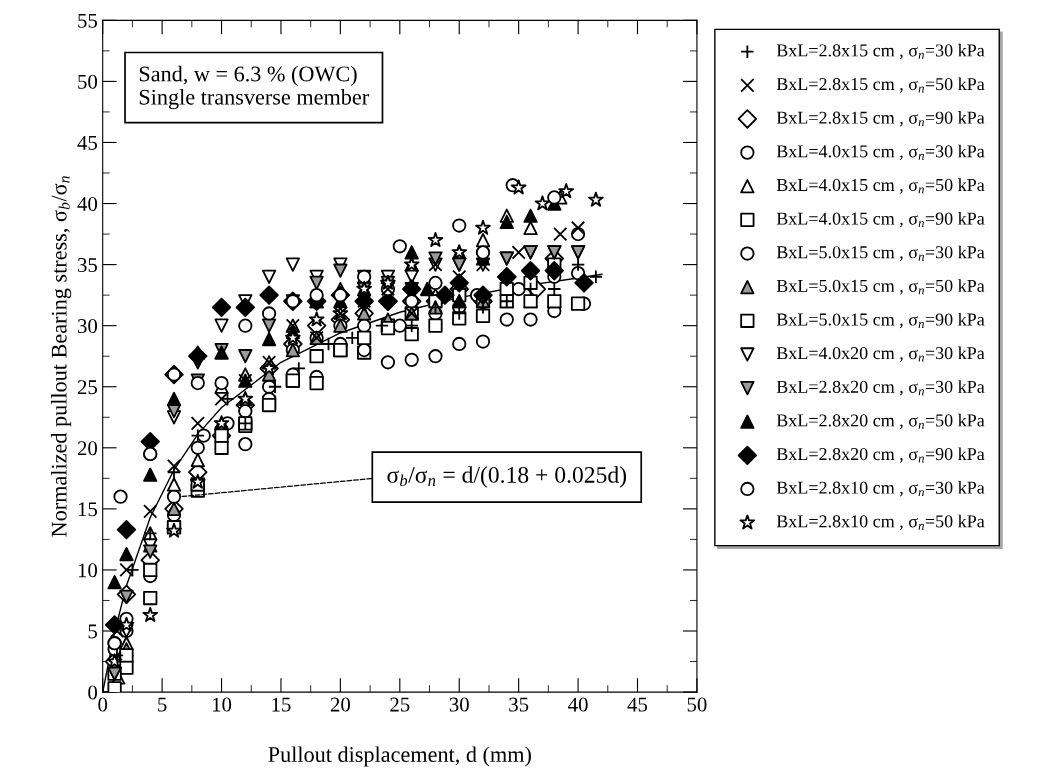  Describe the element at coordinates (93, 631) in the screenshot. I see `y-tick-label: 5` at that location.